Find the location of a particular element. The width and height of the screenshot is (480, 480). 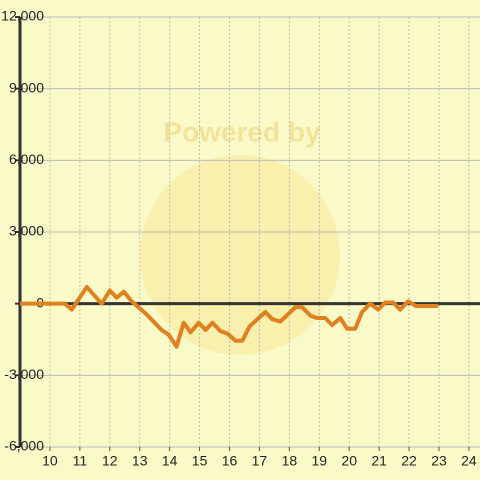

x-tick-label: 20 is located at coordinates (349, 461).